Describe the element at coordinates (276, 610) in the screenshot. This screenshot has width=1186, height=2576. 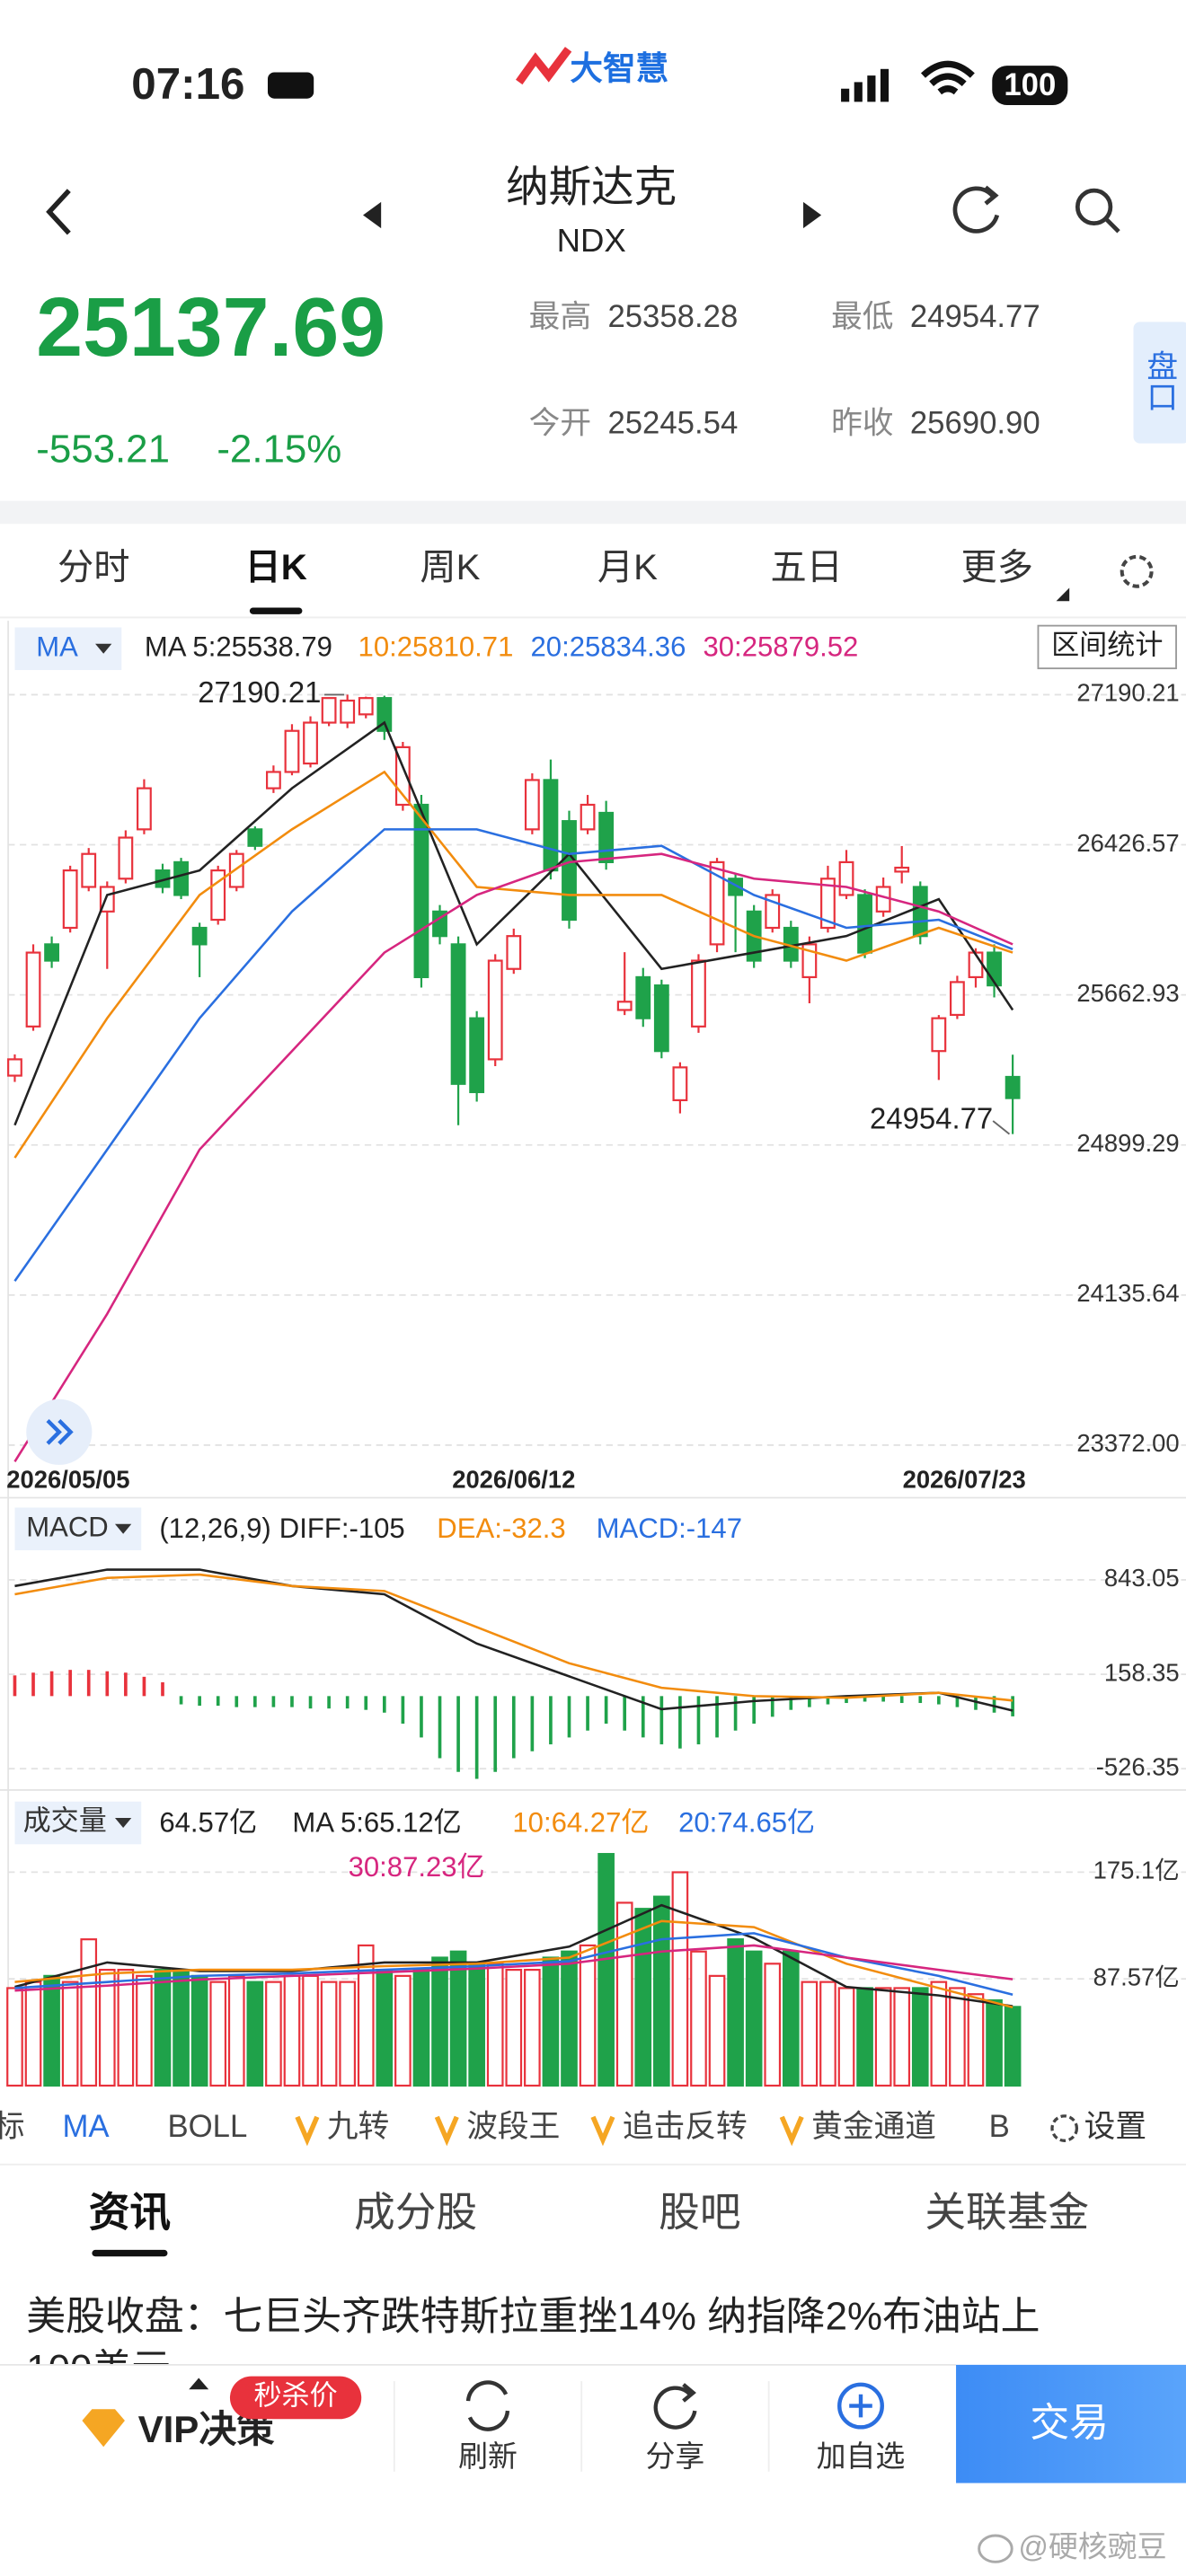
I see `tab-underline` at that location.